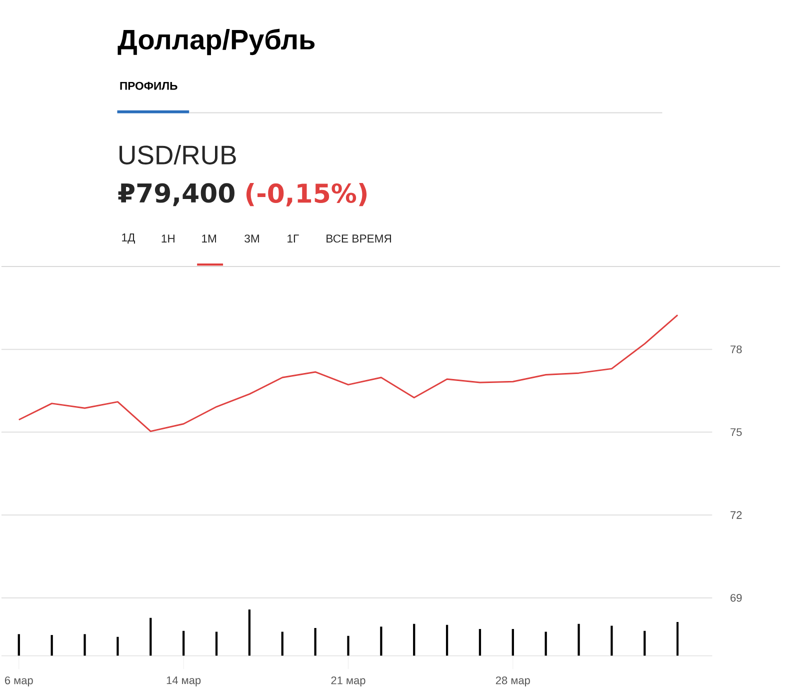  Describe the element at coordinates (19, 681) in the screenshot. I see `x-tick-label: 6 мар` at that location.